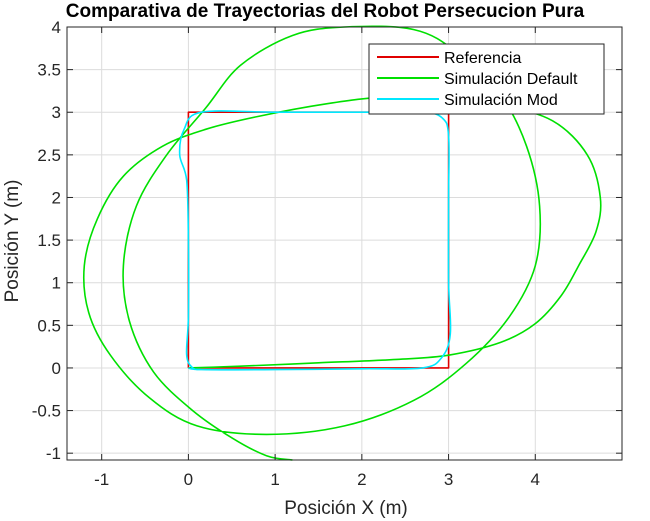 The image size is (650, 521). Describe the element at coordinates (361, 479) in the screenshot. I see `x-tick-label: 2` at that location.